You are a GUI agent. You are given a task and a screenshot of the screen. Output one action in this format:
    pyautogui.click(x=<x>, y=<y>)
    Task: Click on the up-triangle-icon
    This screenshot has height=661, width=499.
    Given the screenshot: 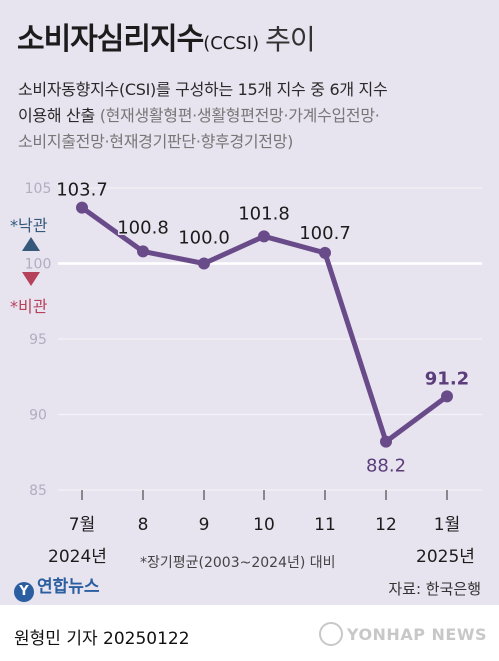 What is the action you would take?
    pyautogui.click(x=31, y=244)
    